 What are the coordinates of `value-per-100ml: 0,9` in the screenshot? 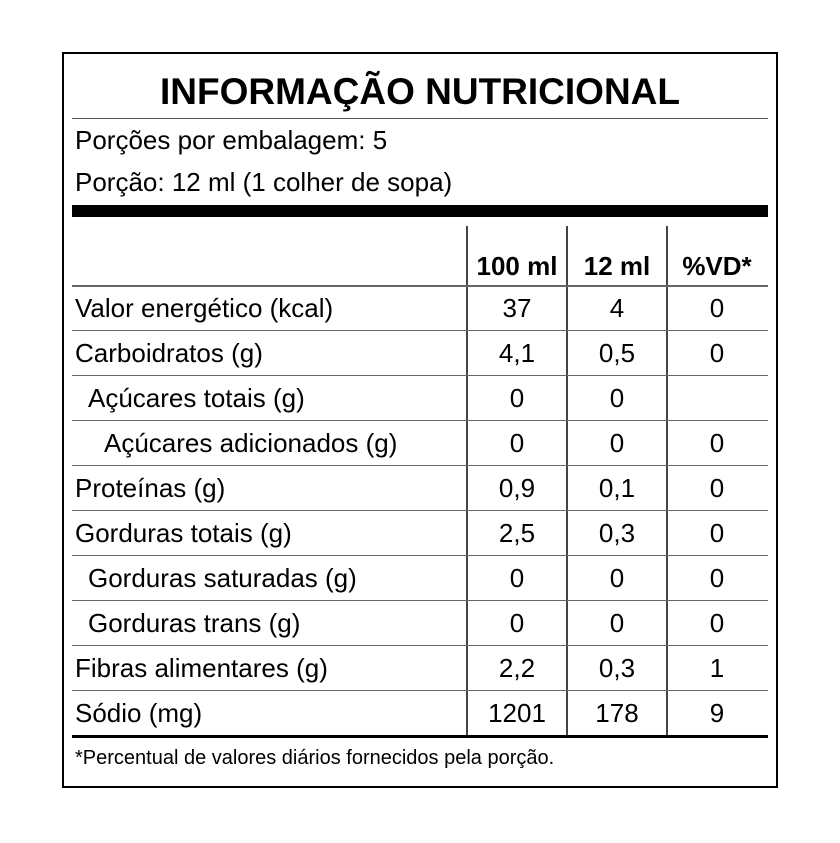 It's located at (517, 488).